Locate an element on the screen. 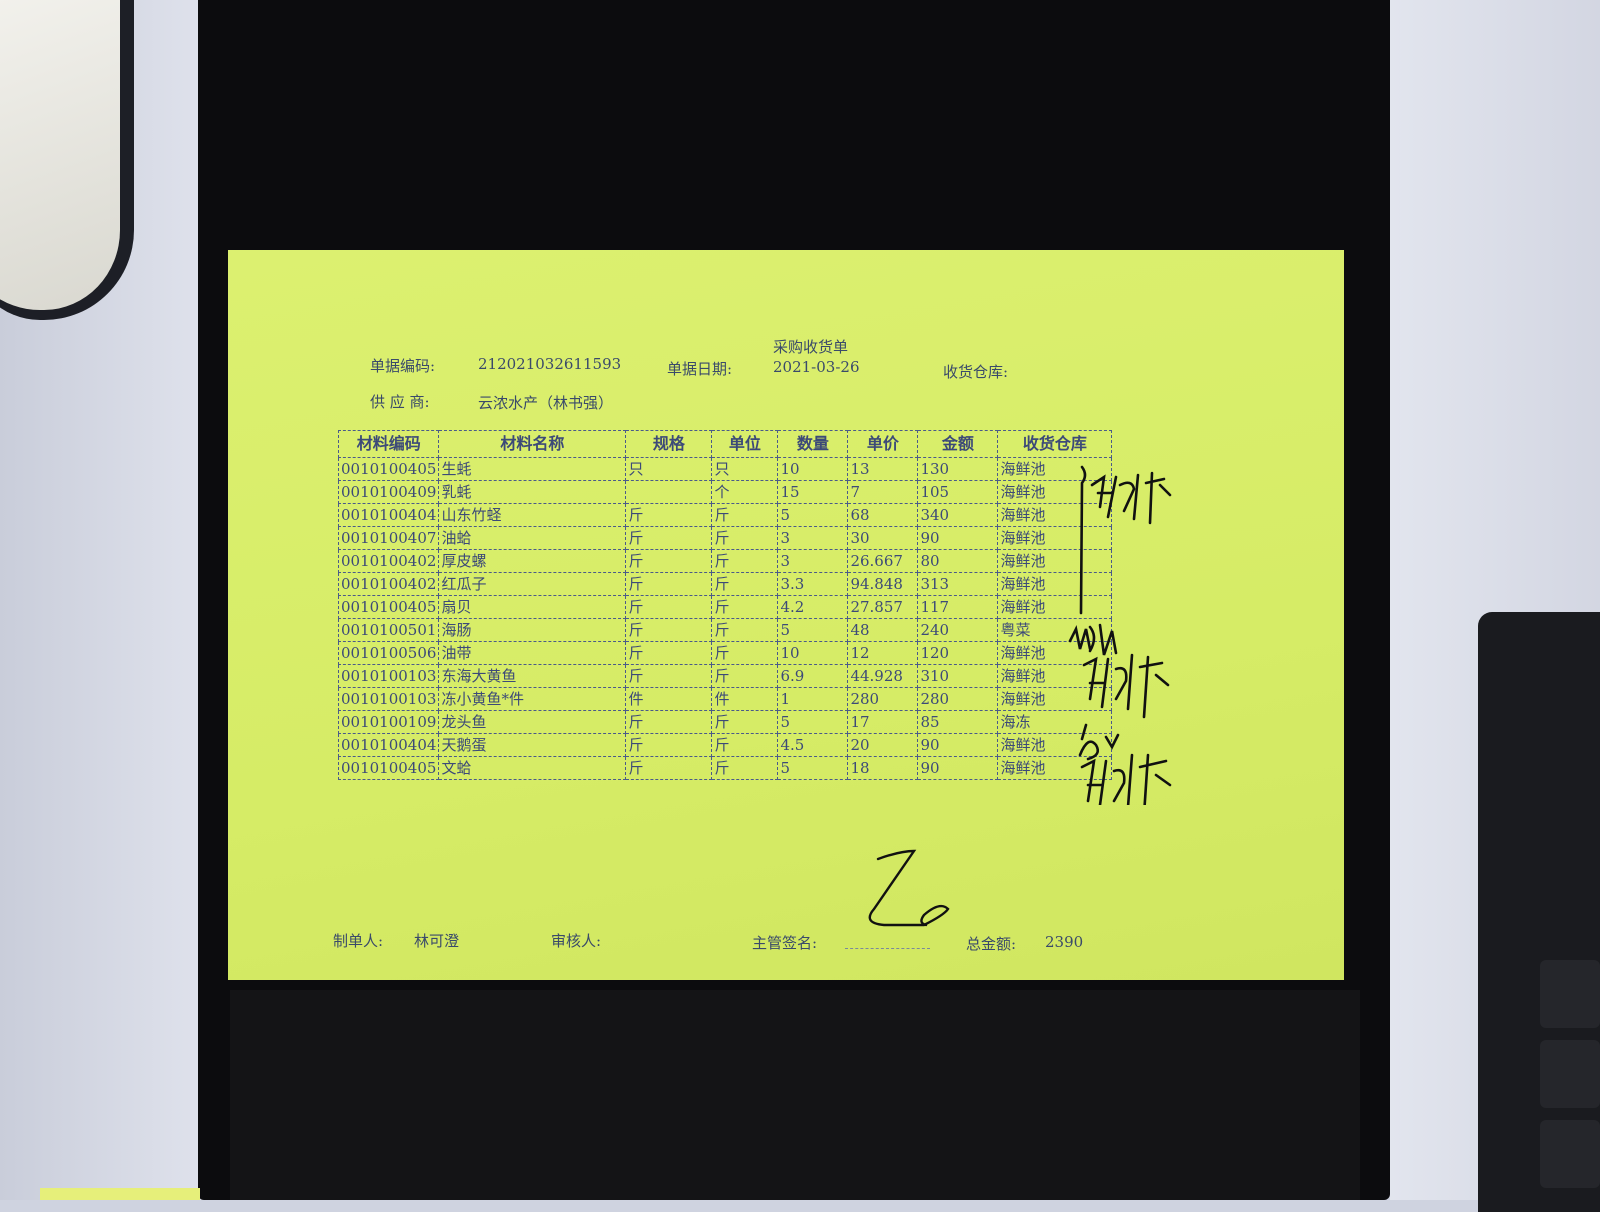 This screenshot has height=1212, width=1600. table-cell: 厚皮螺 is located at coordinates (532, 561).